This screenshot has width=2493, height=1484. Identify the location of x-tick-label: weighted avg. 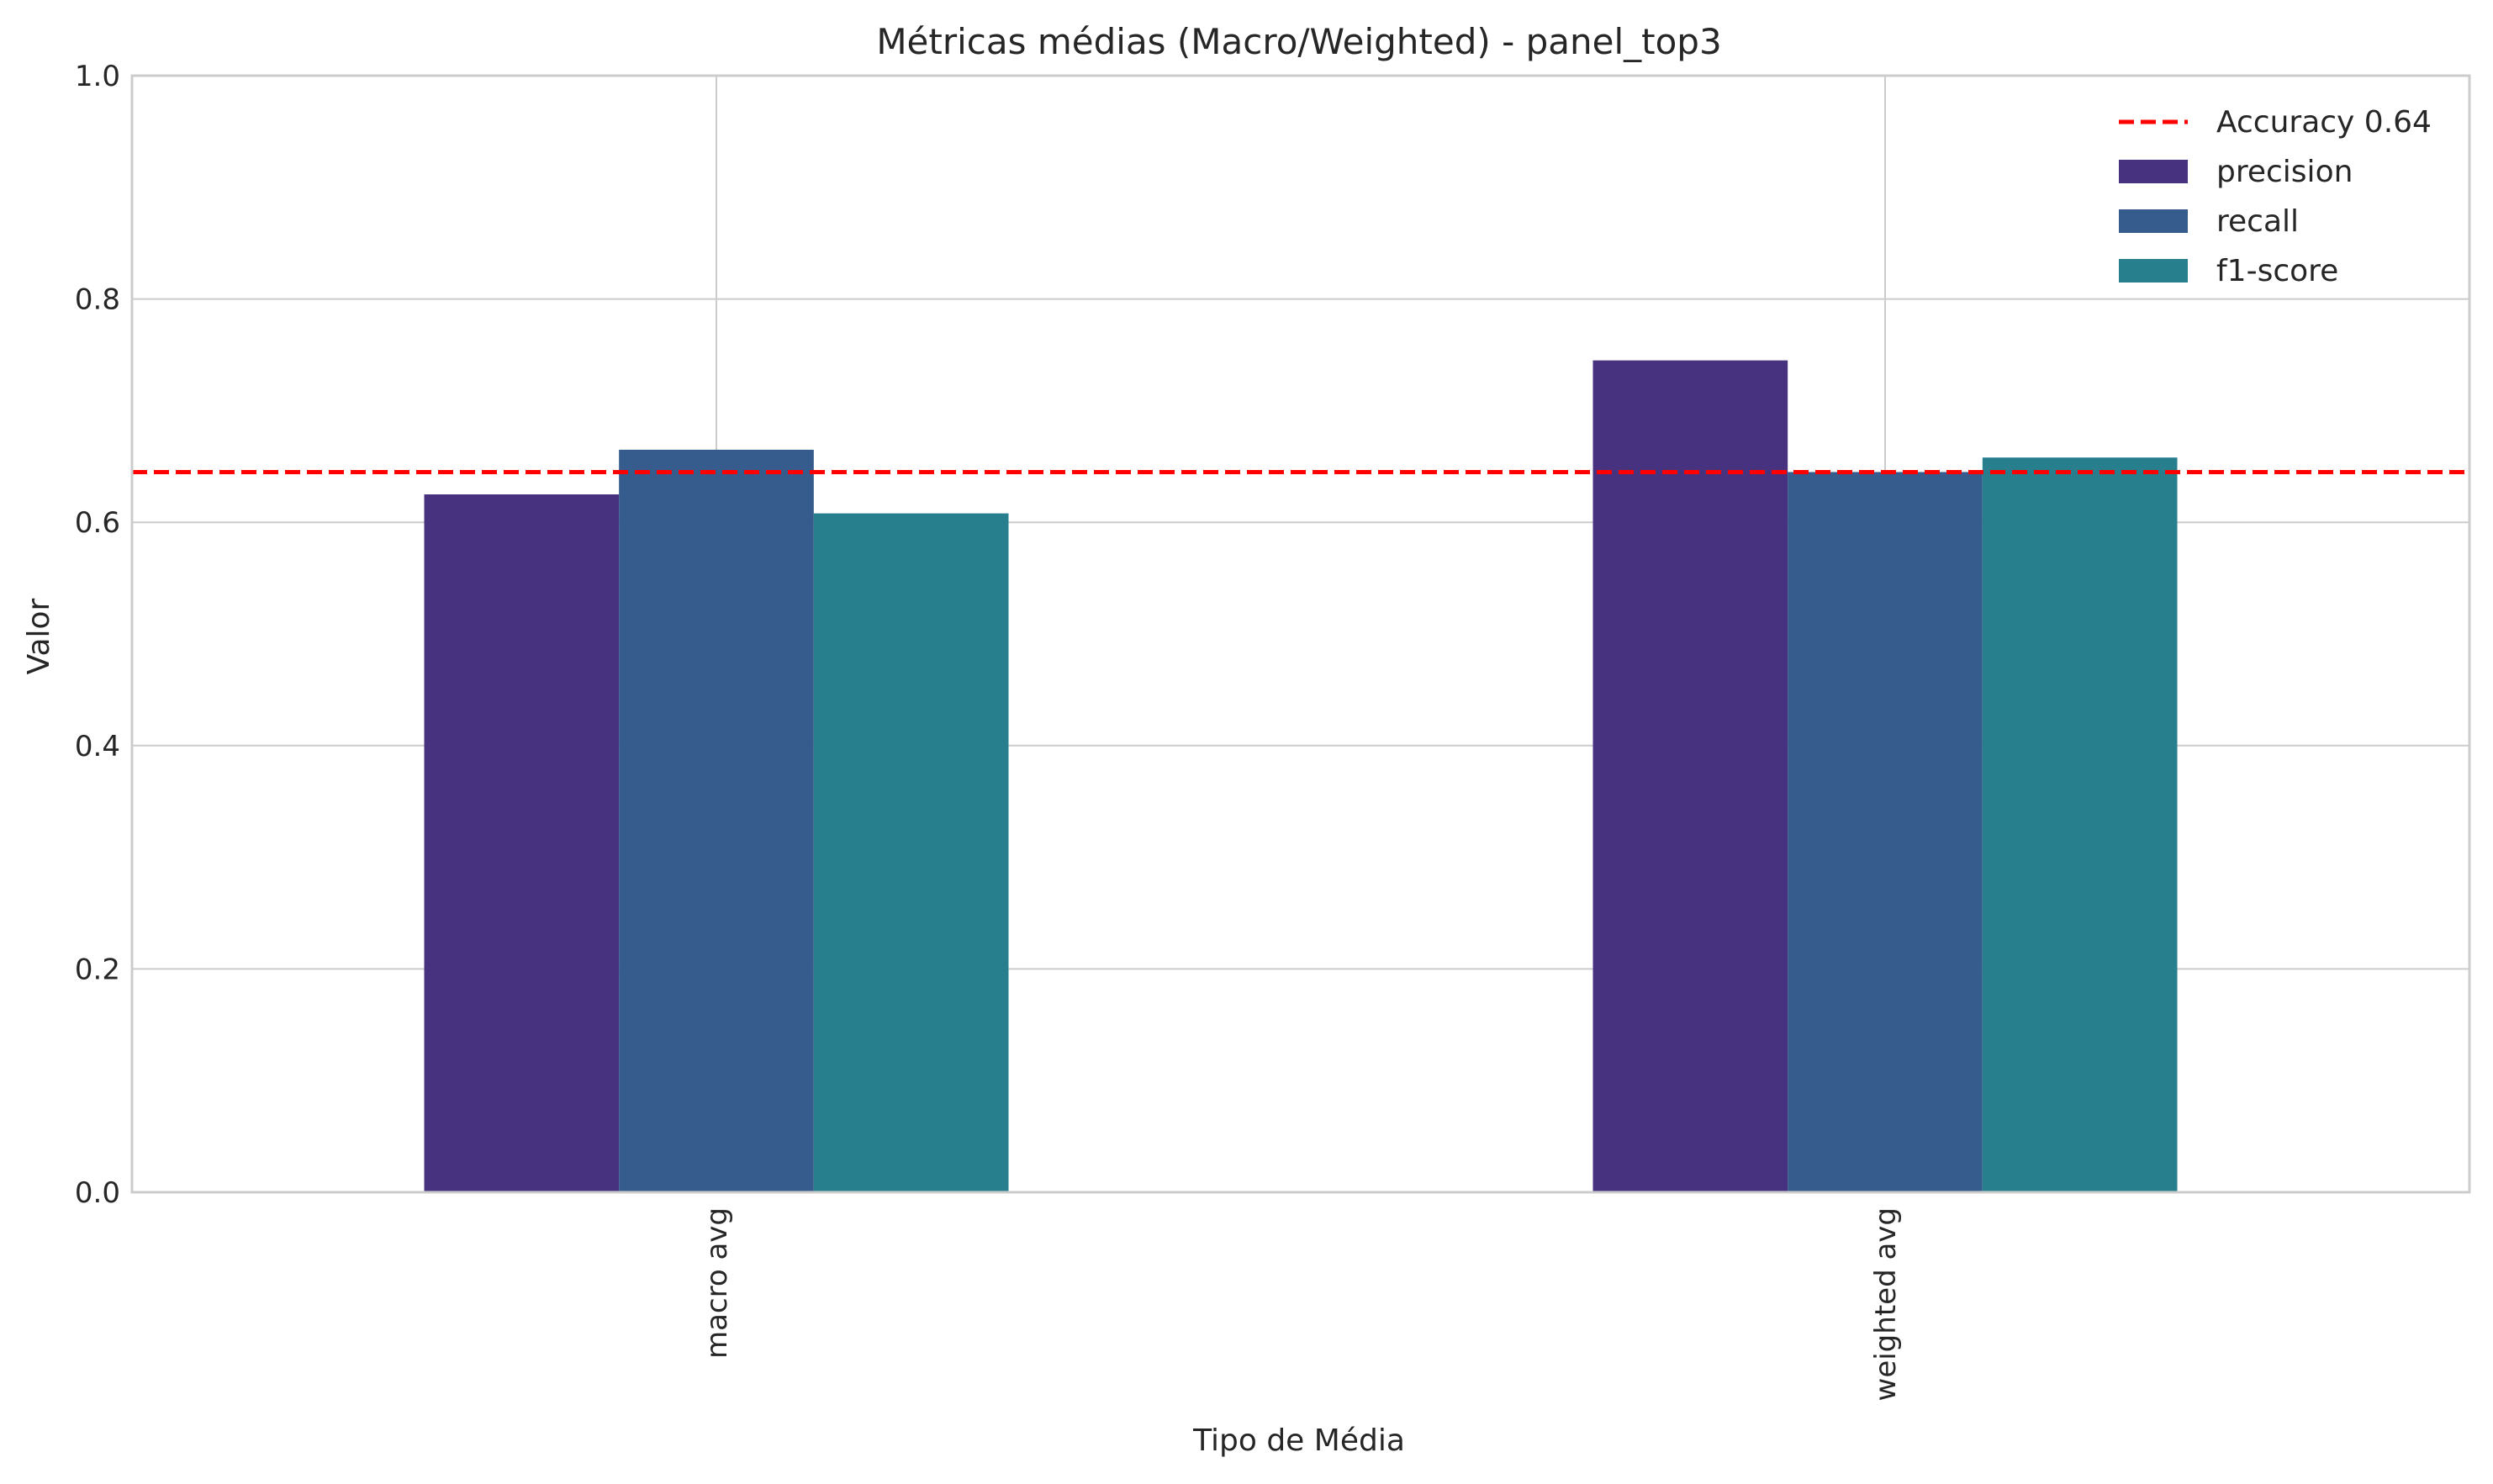
(1886, 1304).